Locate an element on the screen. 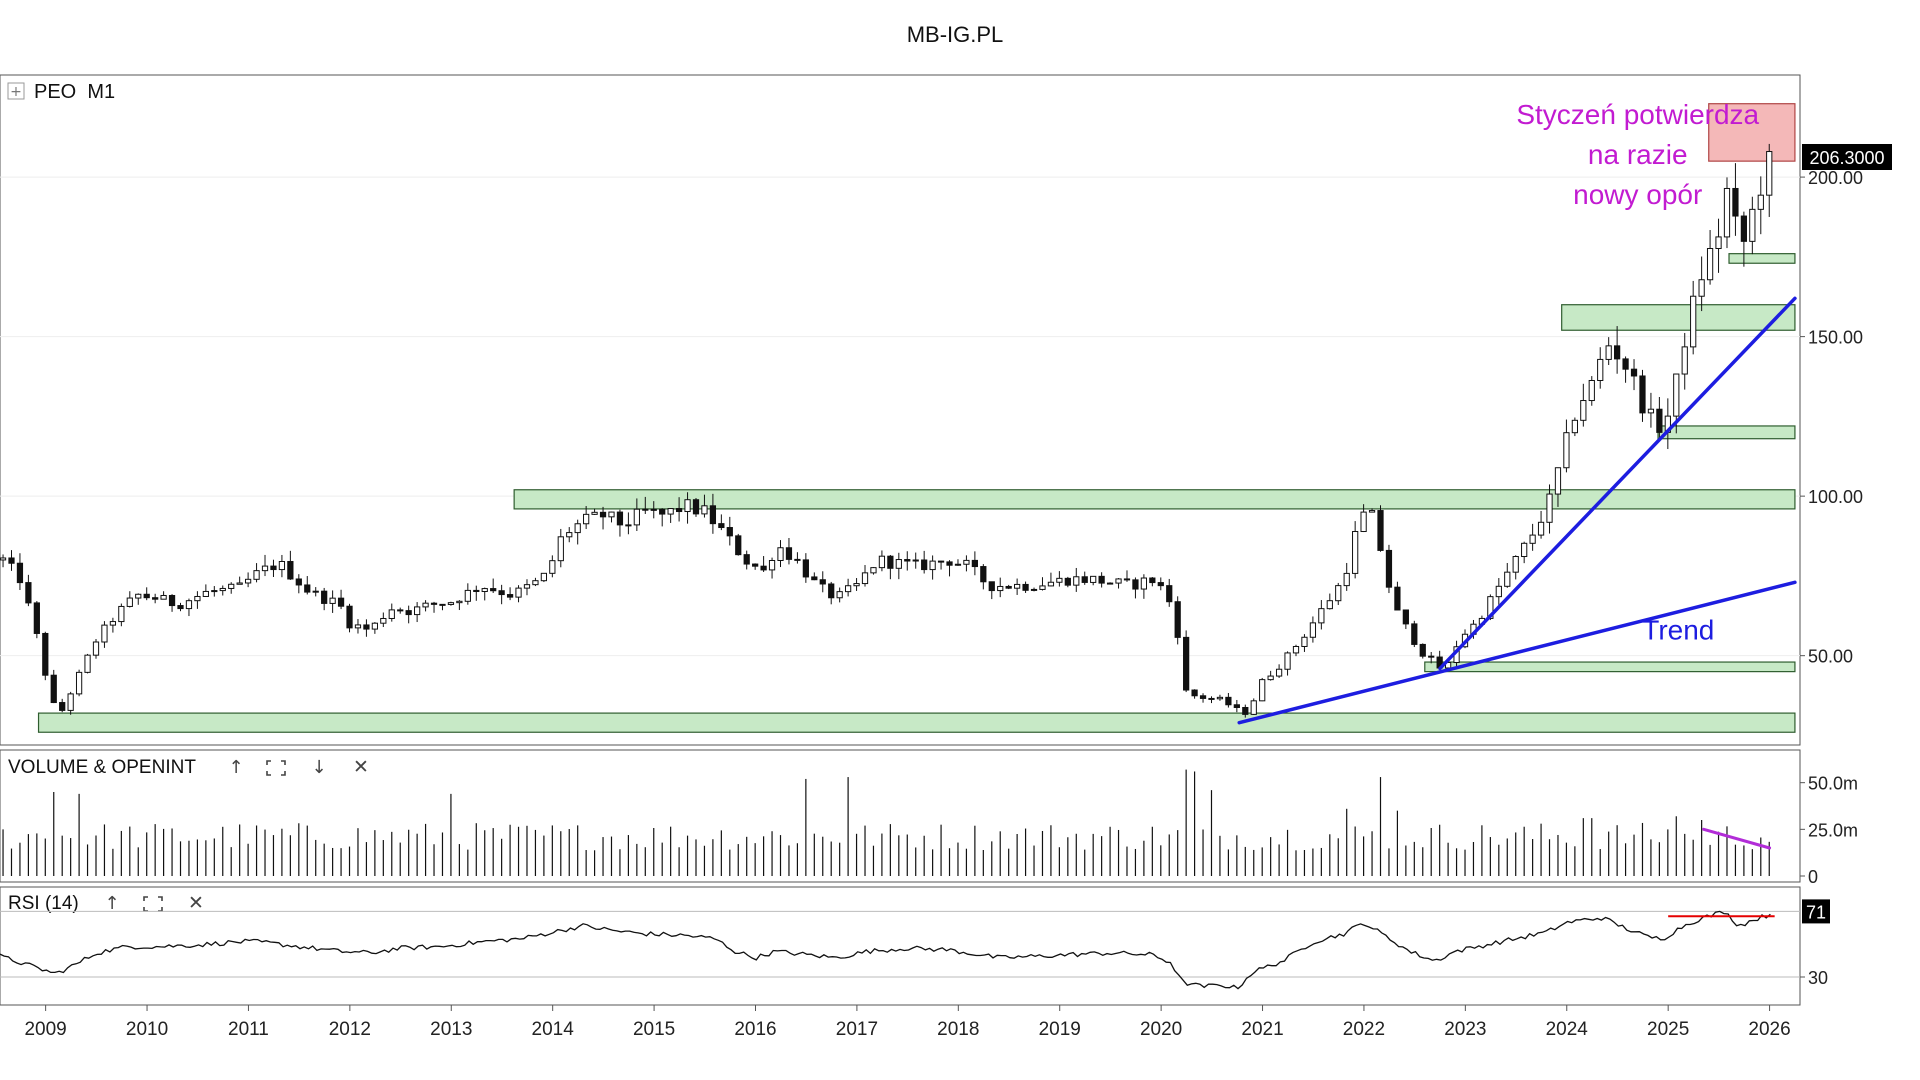  x-tick-label: 2009 is located at coordinates (45, 1029).